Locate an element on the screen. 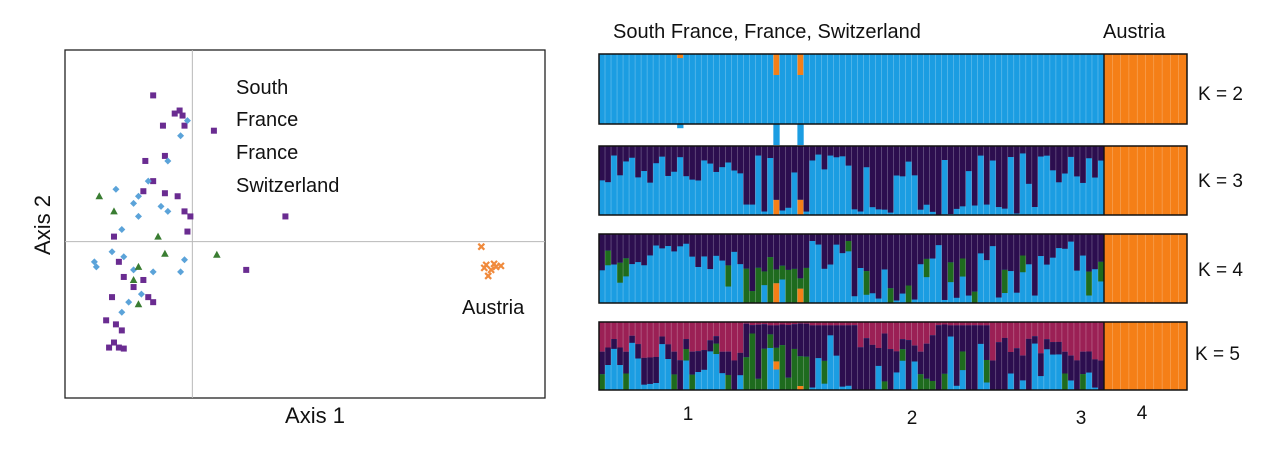 The width and height of the screenshot is (1280, 457). structure-bar-k4-ind20-blue is located at coordinates (722, 281).